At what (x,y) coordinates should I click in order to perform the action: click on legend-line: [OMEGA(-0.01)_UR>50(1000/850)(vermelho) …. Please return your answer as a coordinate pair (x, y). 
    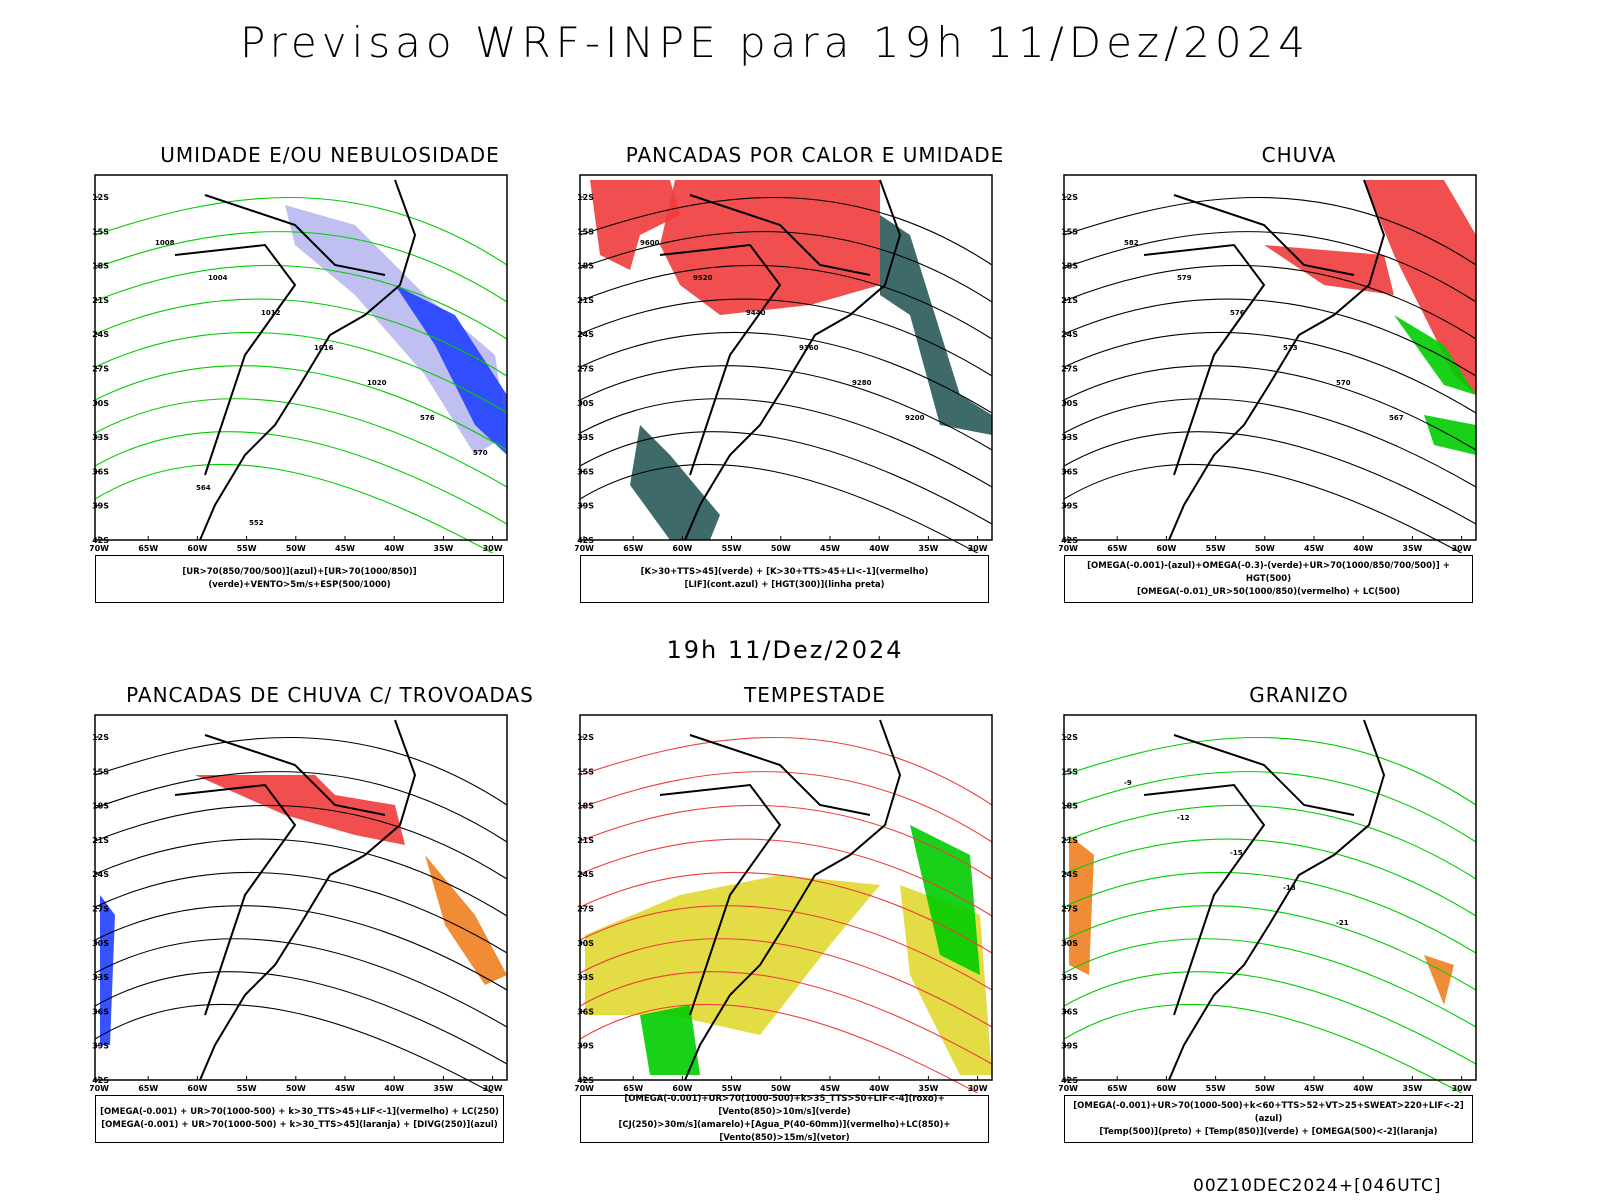
    Looking at the image, I should click on (1268, 591).